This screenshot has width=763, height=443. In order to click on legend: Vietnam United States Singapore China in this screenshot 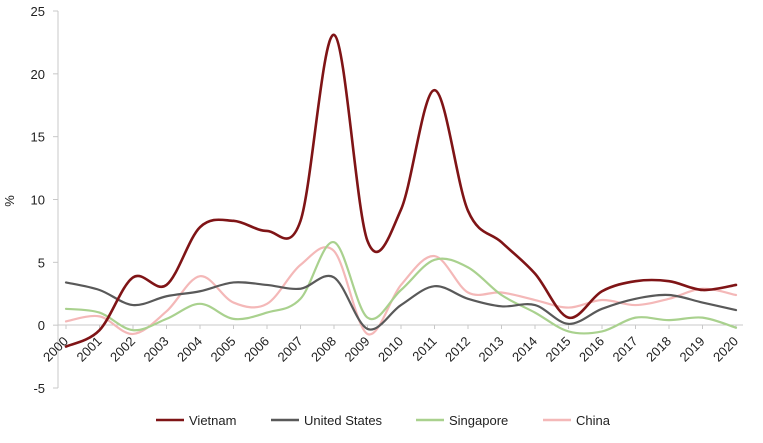, I will do `click(383, 420)`.